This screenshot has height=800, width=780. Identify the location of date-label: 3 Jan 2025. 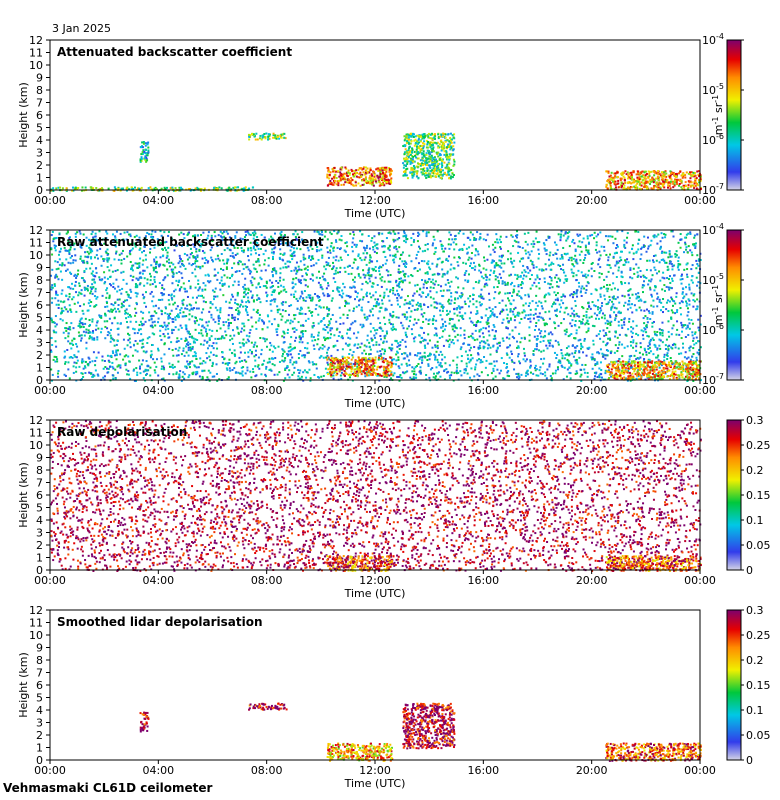
(81, 28).